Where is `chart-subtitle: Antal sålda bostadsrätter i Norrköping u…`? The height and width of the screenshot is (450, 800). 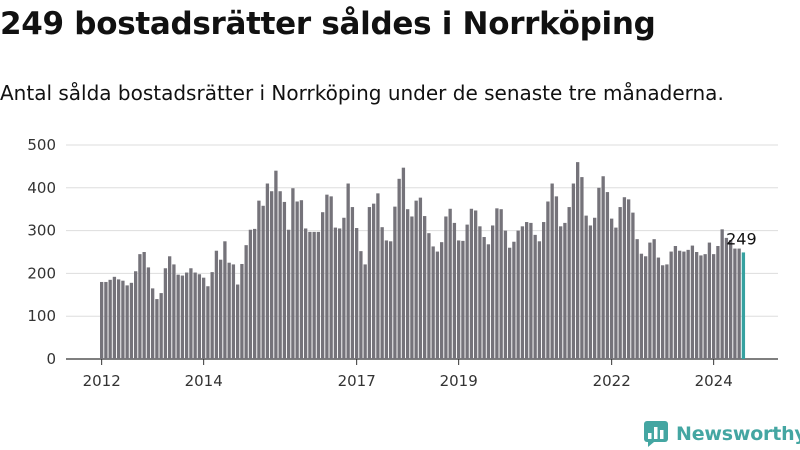
chart-subtitle: Antal sålda bostadsrätter i Norrköping u… is located at coordinates (362, 93).